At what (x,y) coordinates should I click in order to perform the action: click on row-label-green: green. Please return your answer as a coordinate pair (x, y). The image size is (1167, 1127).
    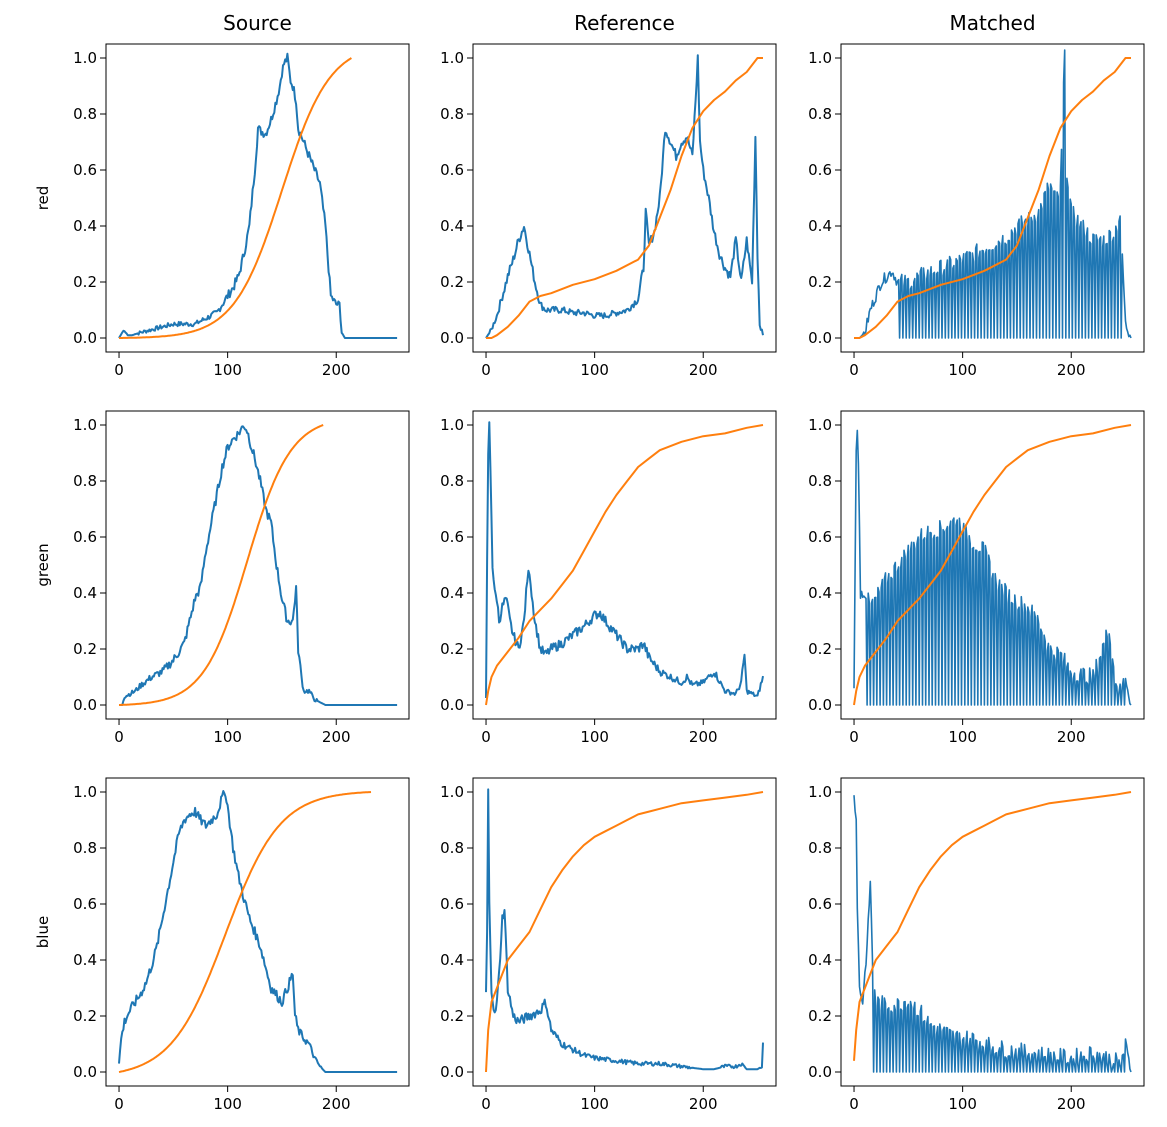
    Looking at the image, I should click on (43, 564).